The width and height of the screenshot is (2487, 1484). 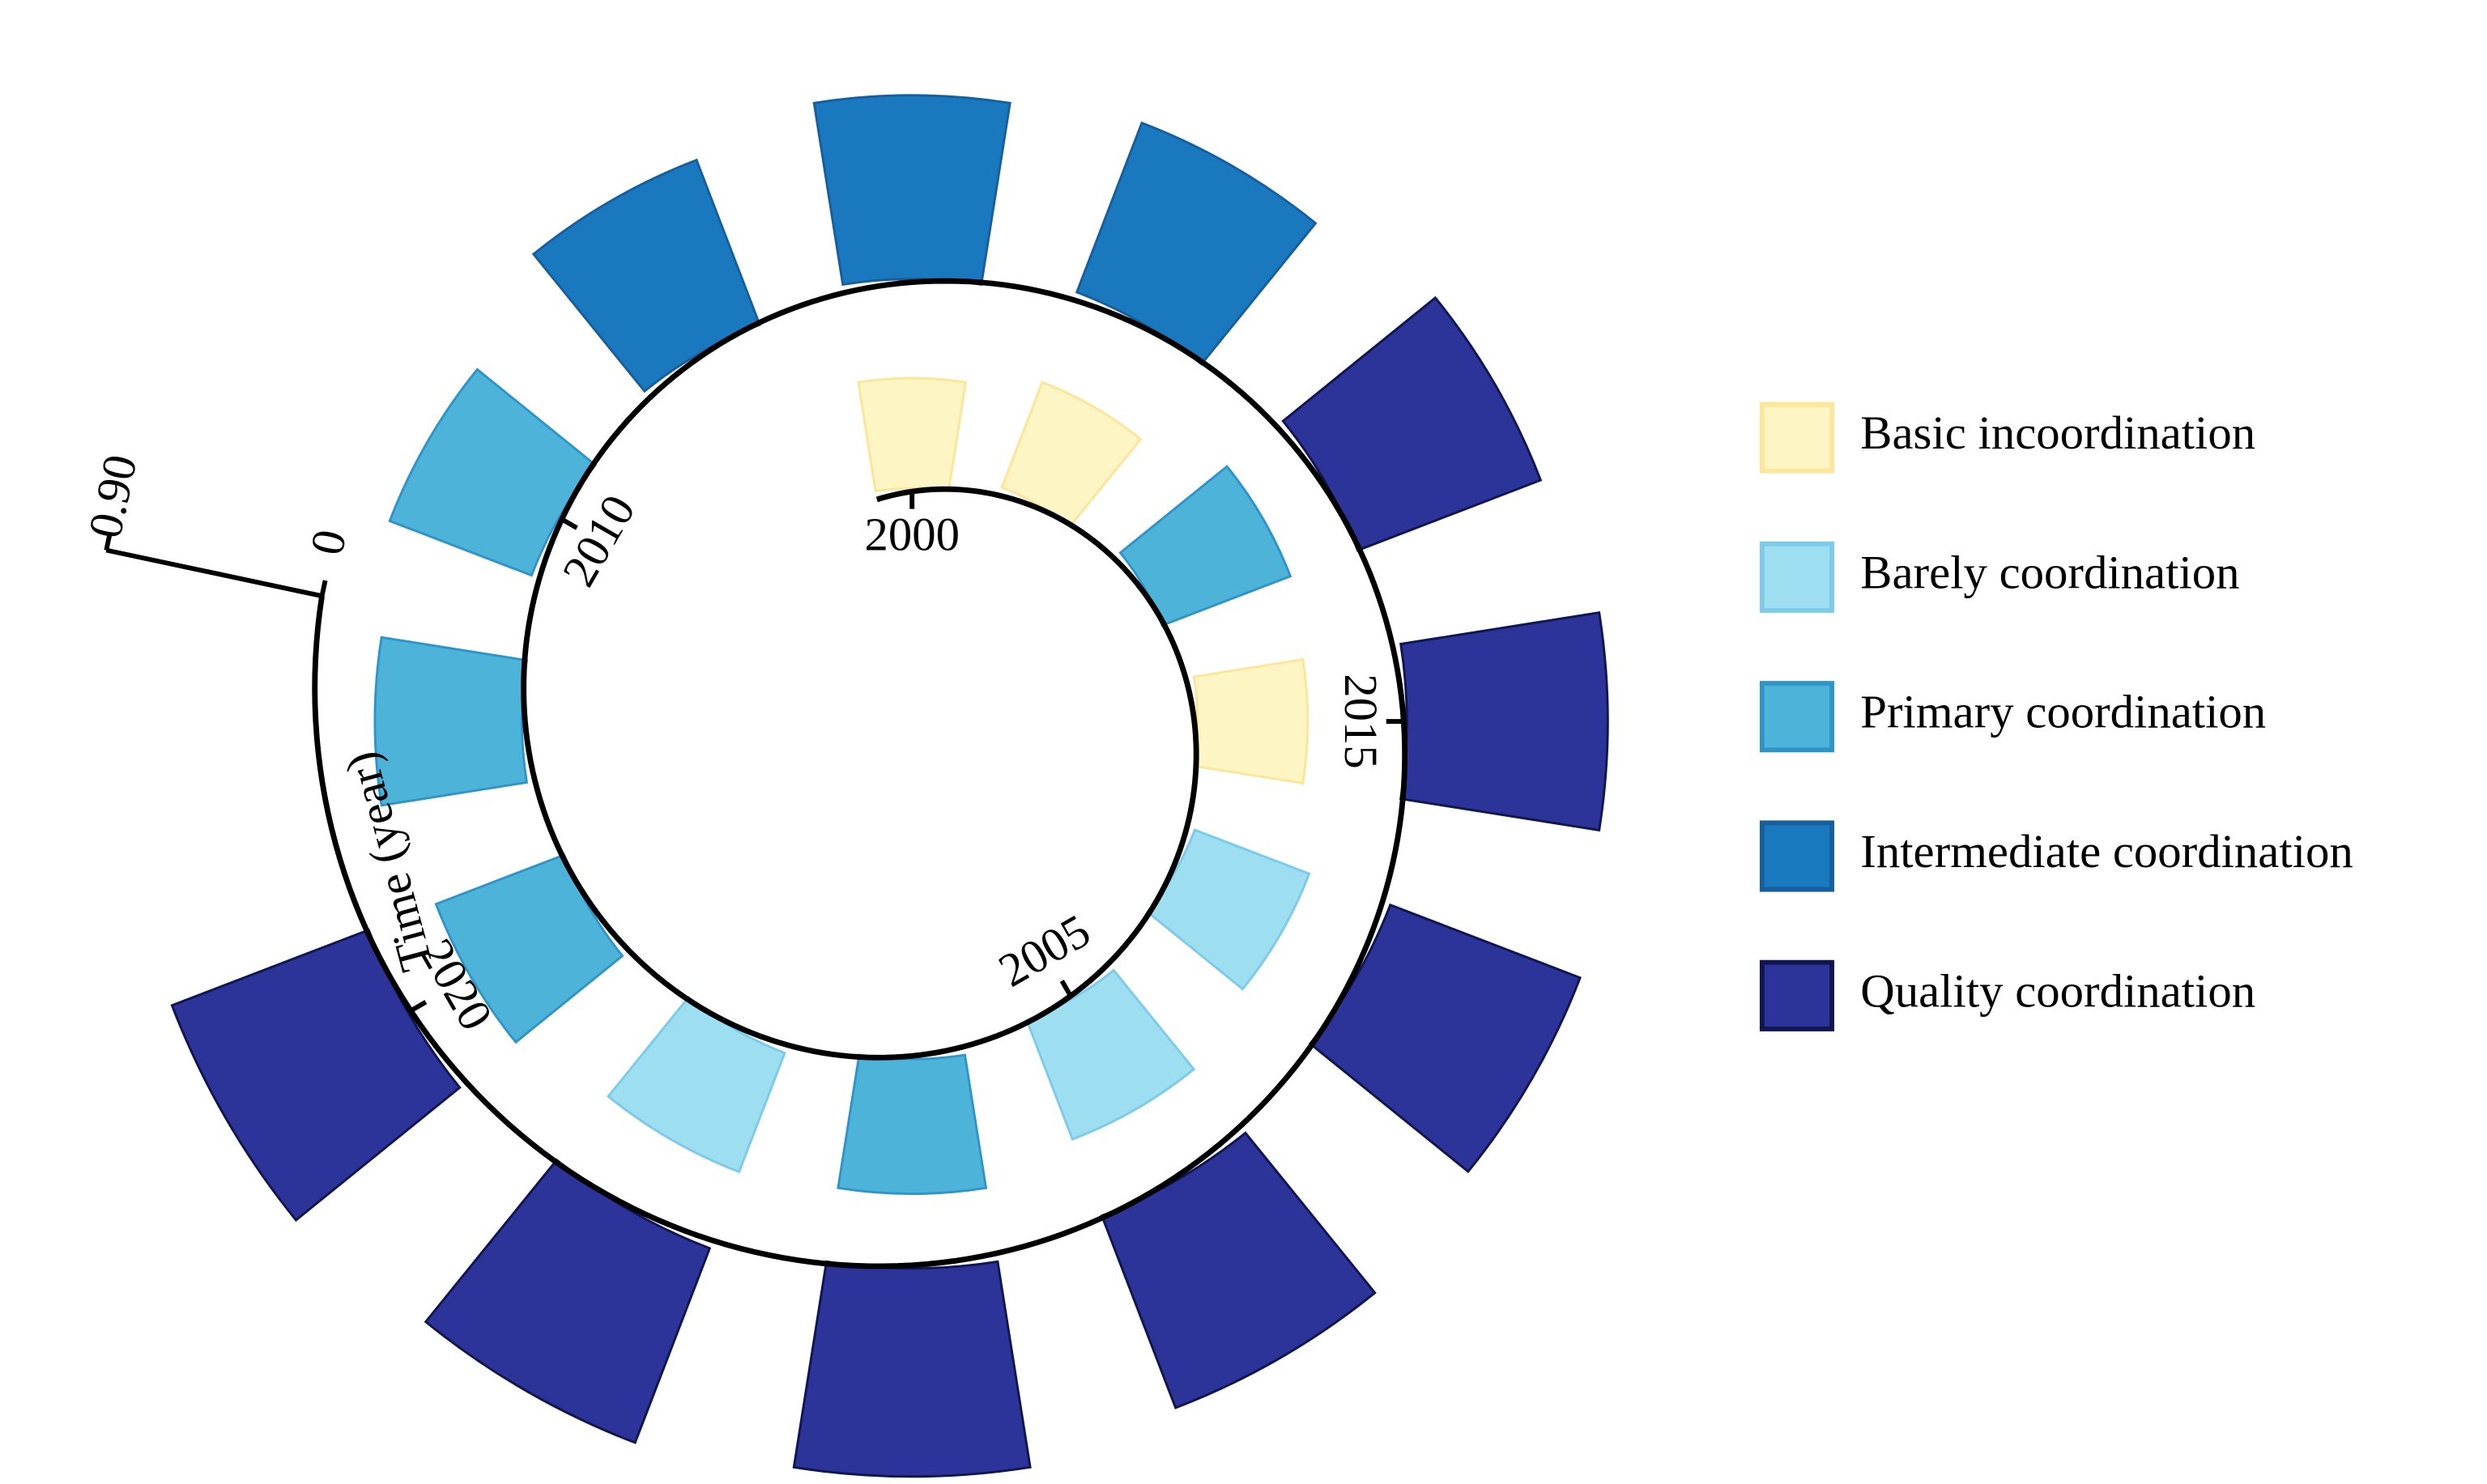 I want to click on x-tick-label: 2015, so click(x=1361, y=721).